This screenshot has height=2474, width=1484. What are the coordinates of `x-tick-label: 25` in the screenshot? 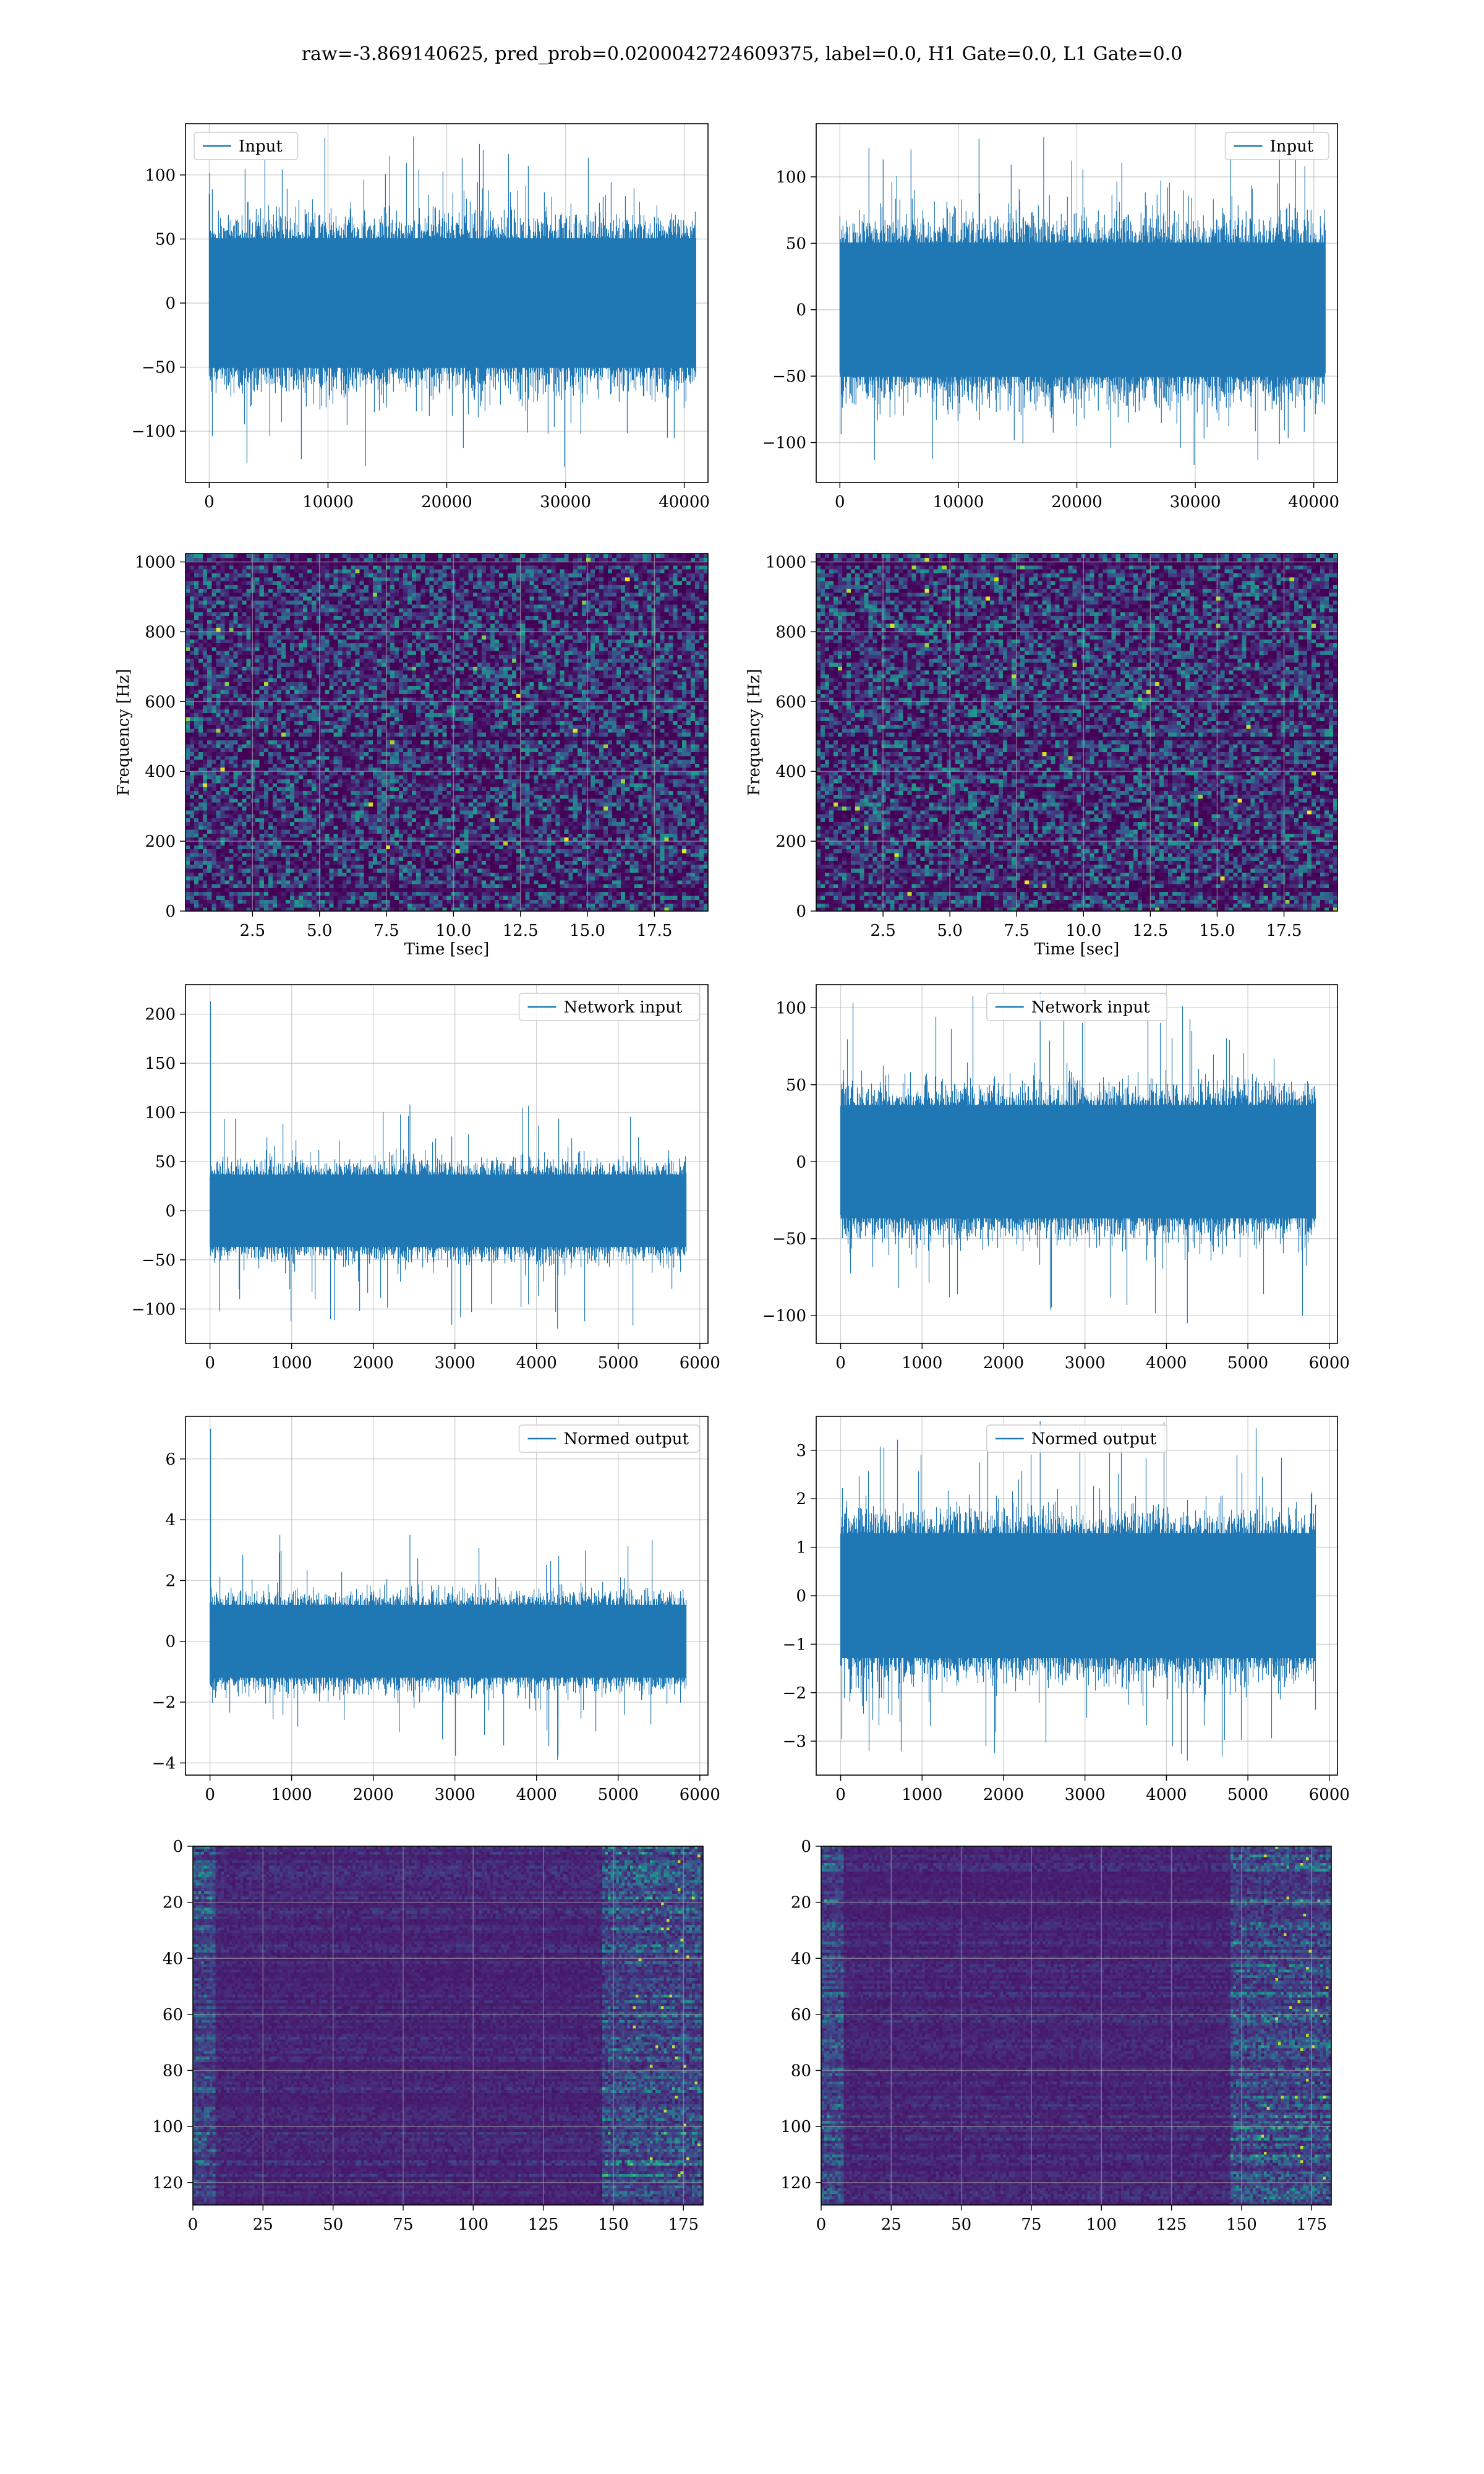 It's located at (263, 2224).